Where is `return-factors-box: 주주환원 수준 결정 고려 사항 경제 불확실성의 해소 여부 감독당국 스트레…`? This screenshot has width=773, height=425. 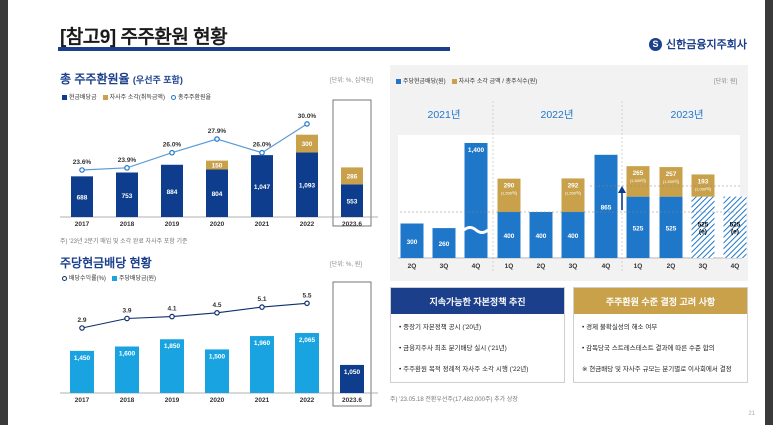
return-factors-box: 주주환원 수준 결정 고려 사항 경제 불확실성의 해소 여부 감독당국 스트레… is located at coordinates (660, 335).